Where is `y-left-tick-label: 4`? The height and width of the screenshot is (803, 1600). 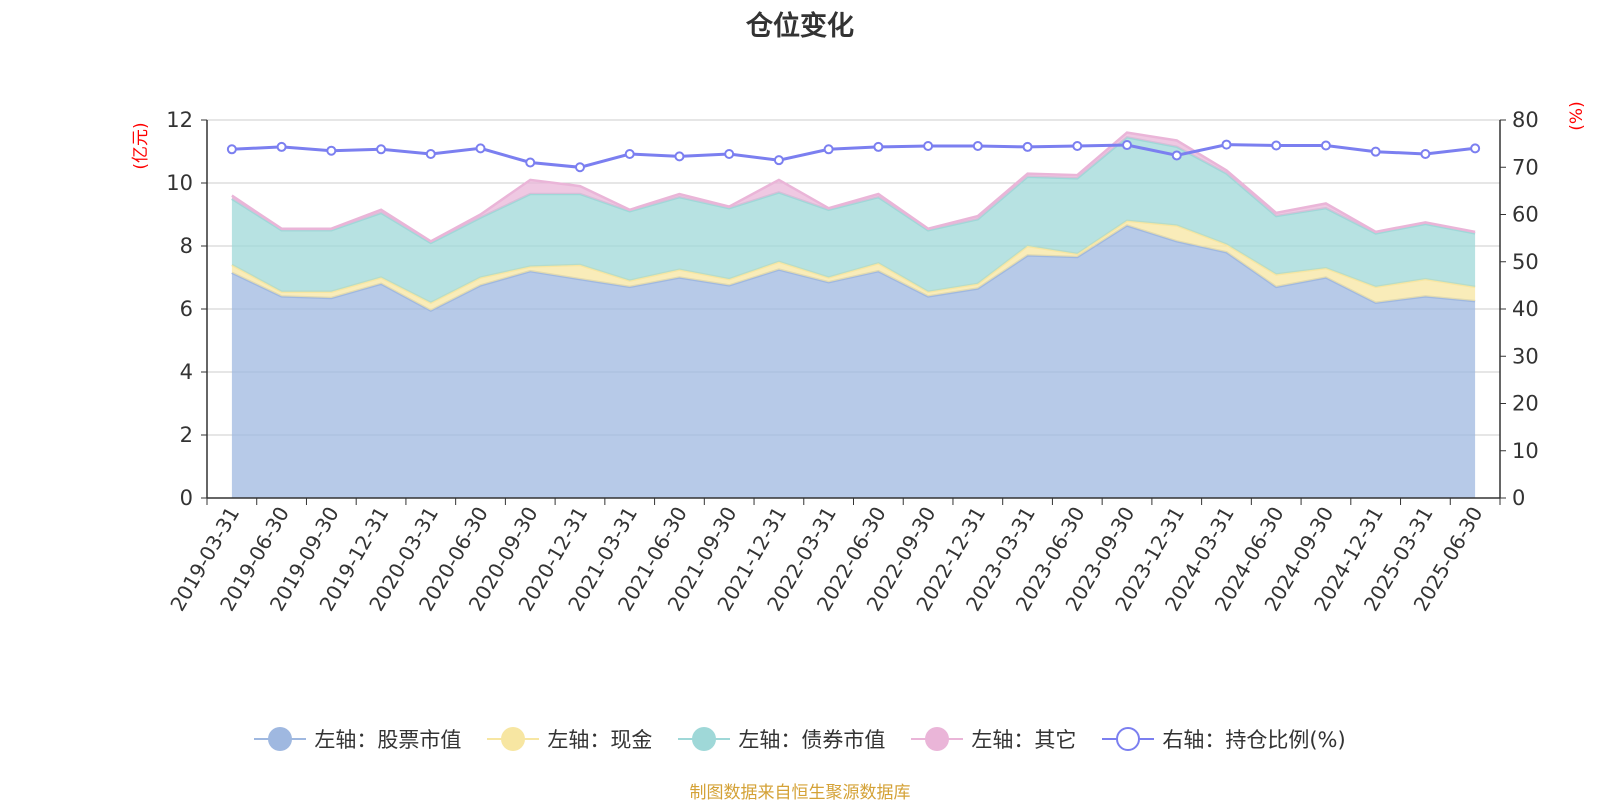
y-left-tick-label: 4 is located at coordinates (186, 372).